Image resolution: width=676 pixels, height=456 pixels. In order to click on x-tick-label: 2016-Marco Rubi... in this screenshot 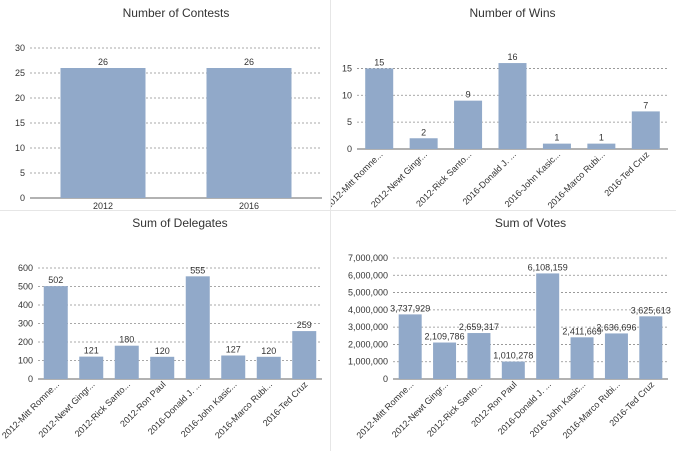, I will do `click(591, 409)`.